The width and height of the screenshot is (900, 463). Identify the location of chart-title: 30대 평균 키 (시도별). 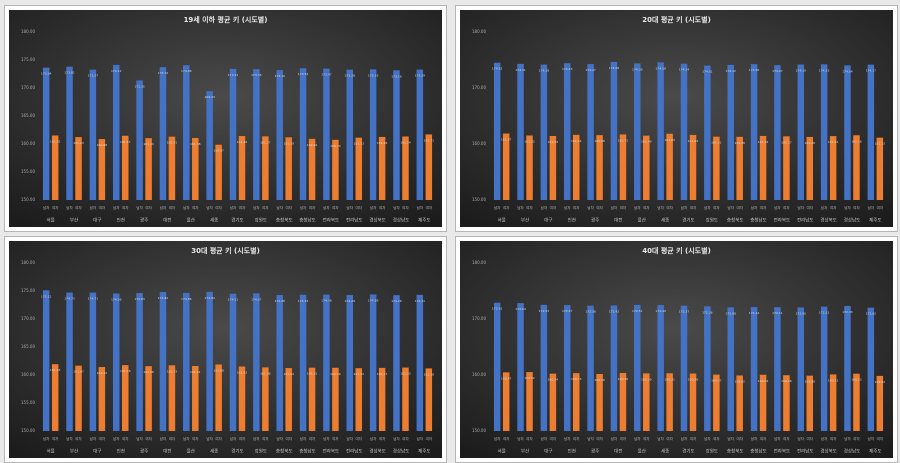
(225, 250).